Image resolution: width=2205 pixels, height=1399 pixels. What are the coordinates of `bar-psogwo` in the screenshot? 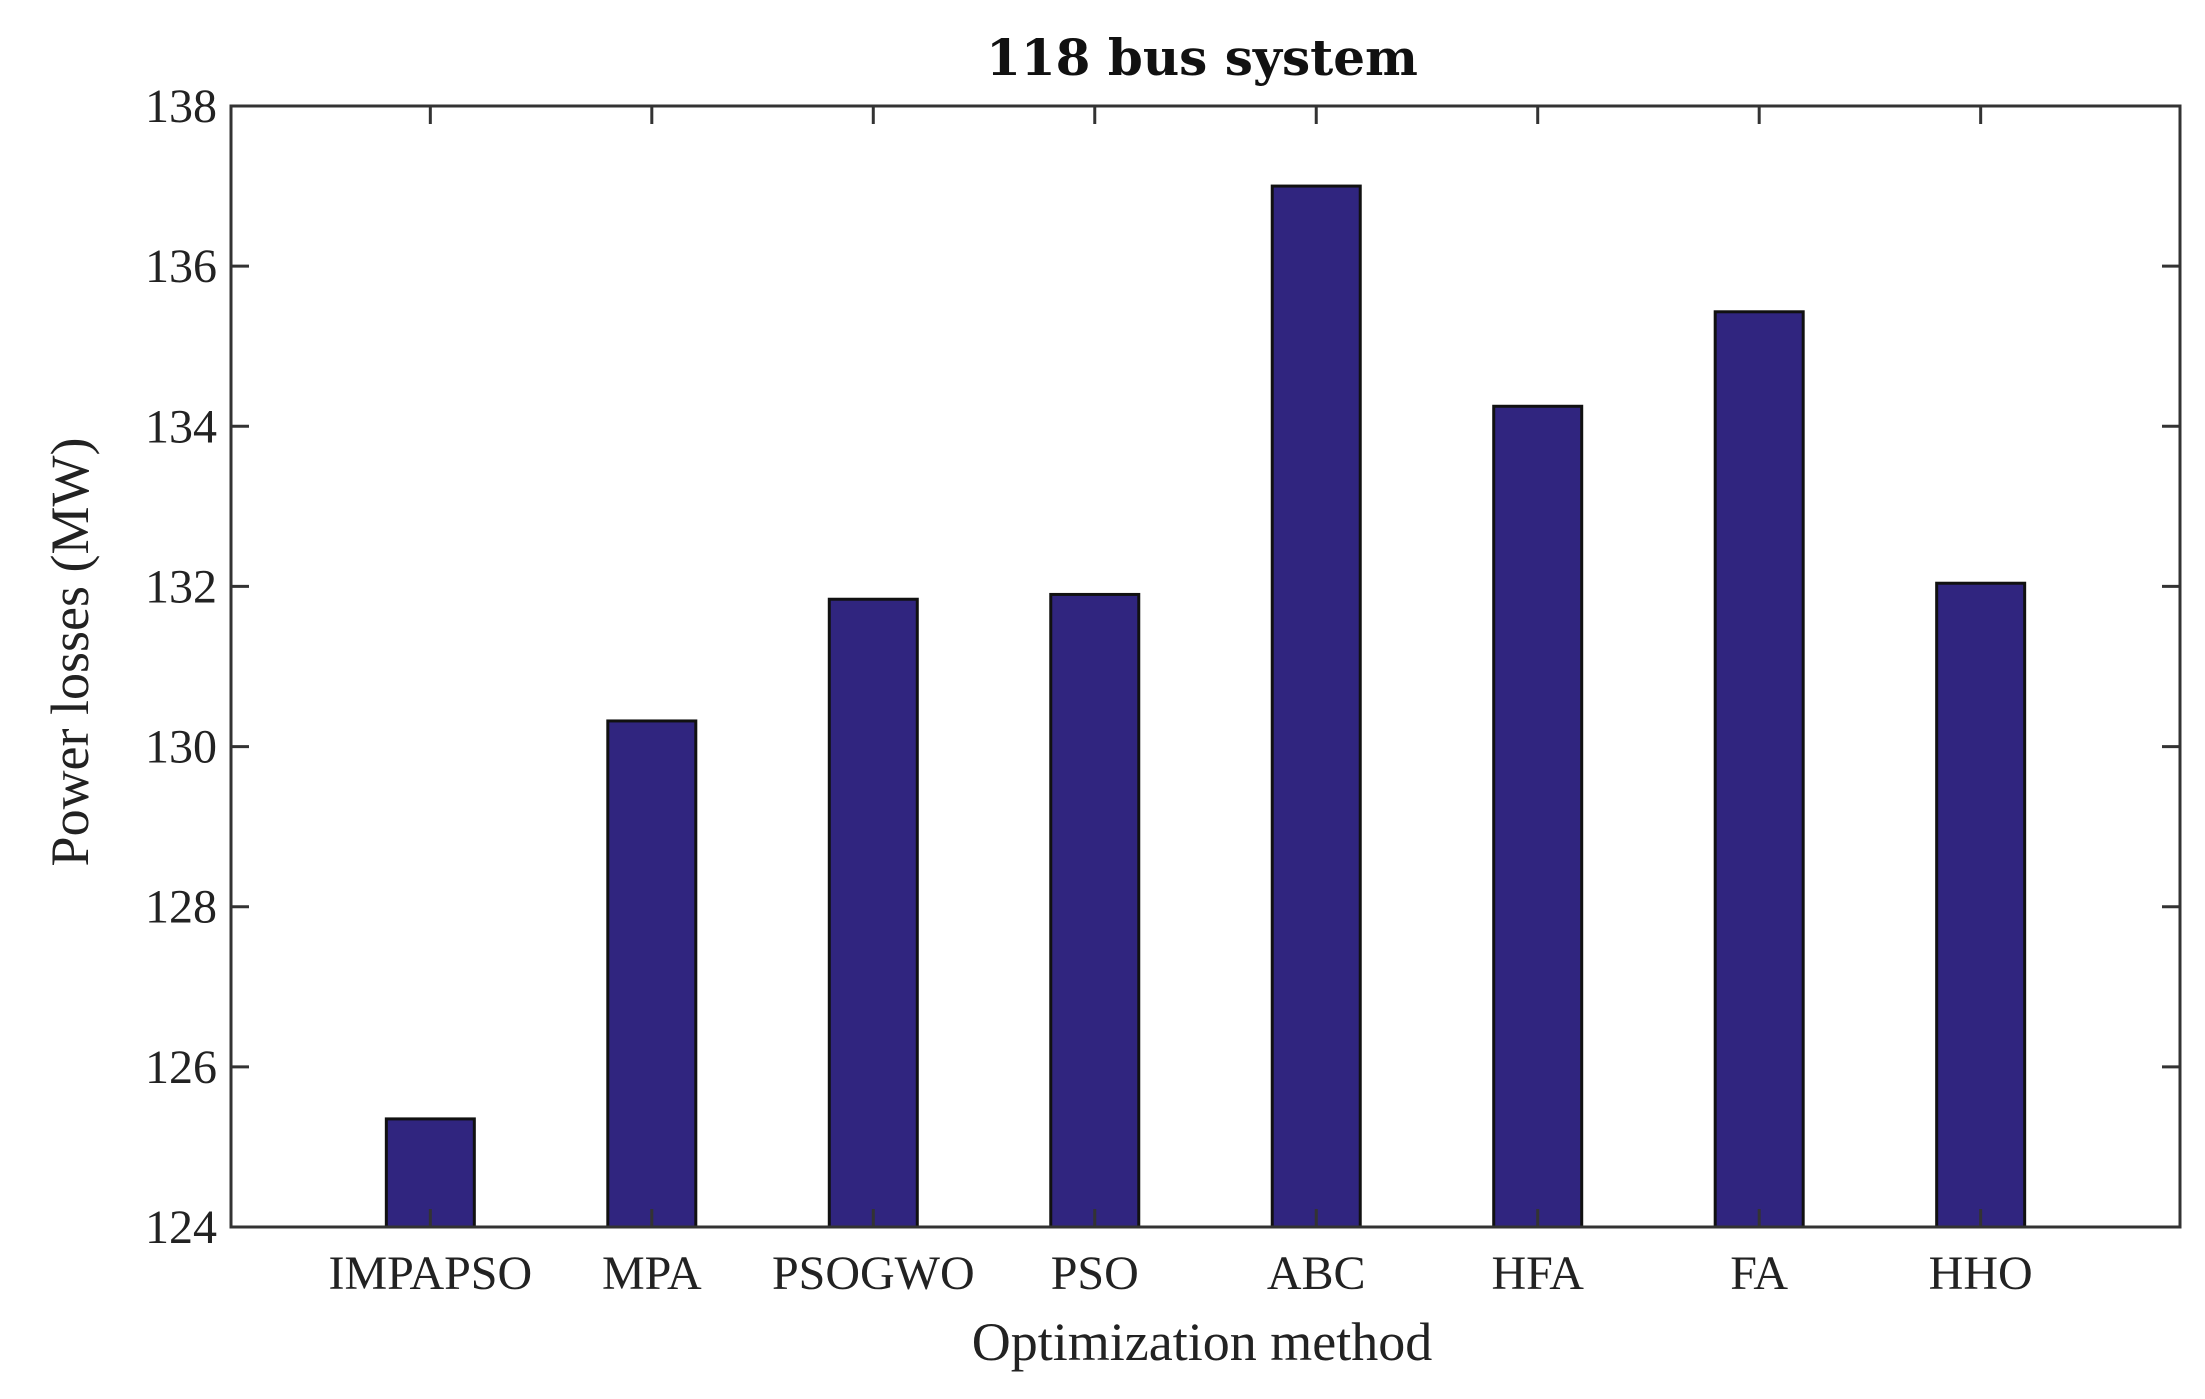 It's located at (873, 913).